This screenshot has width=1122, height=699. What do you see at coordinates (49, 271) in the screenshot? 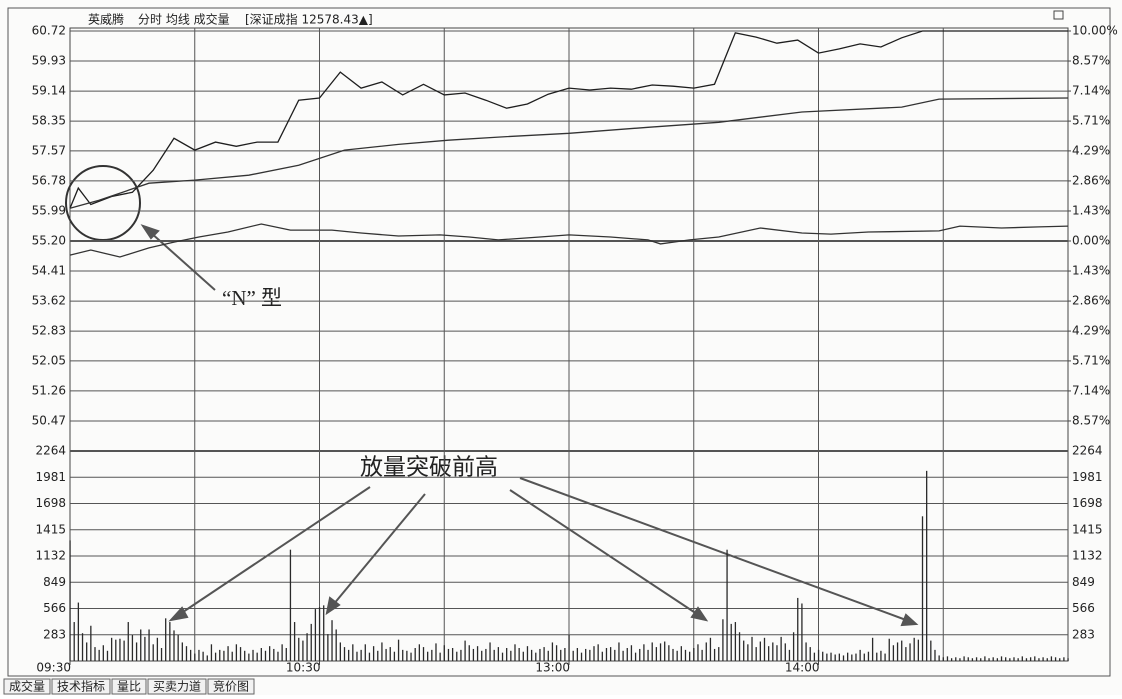
I see `y-tick-label: 54.41` at bounding box center [49, 271].